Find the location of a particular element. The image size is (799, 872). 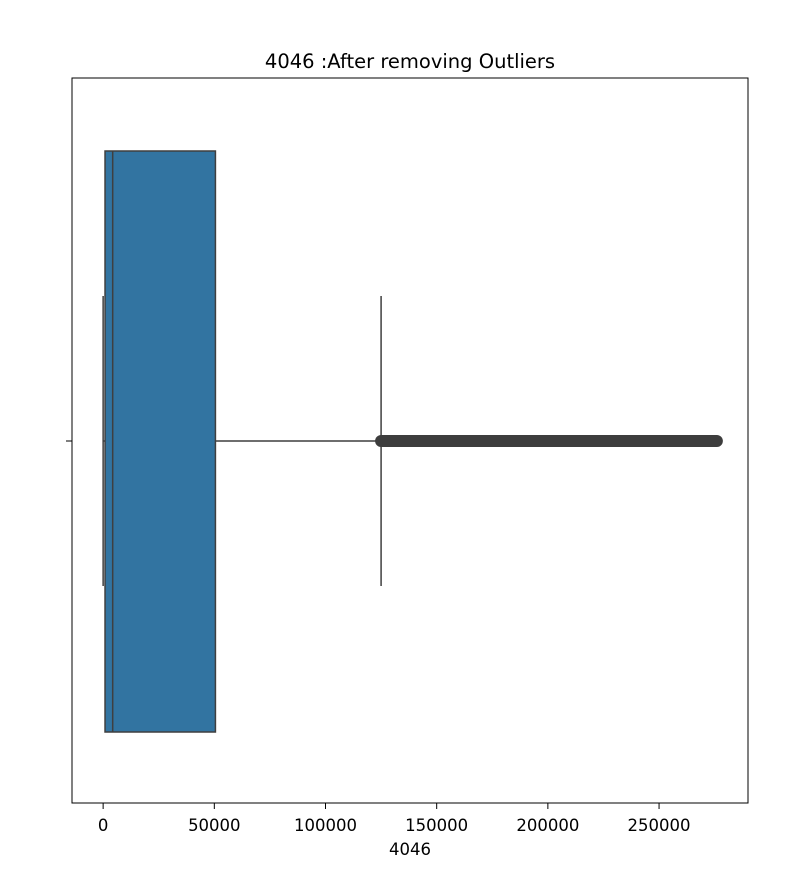

x-tick-label: 100000 is located at coordinates (325, 825).